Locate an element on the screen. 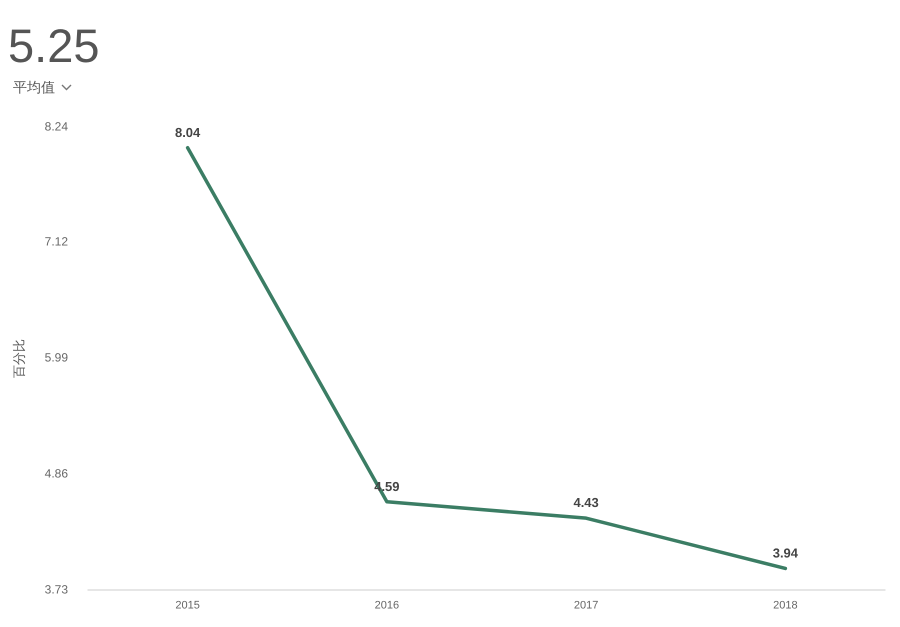 This screenshot has height=627, width=900. data-label: 3.94 is located at coordinates (785, 553).